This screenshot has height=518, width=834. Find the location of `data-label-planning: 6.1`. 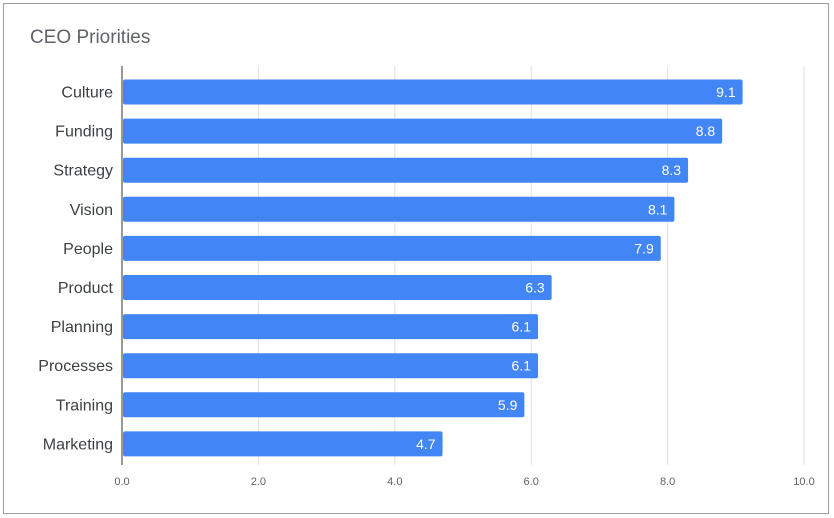

data-label-planning: 6.1 is located at coordinates (522, 327).